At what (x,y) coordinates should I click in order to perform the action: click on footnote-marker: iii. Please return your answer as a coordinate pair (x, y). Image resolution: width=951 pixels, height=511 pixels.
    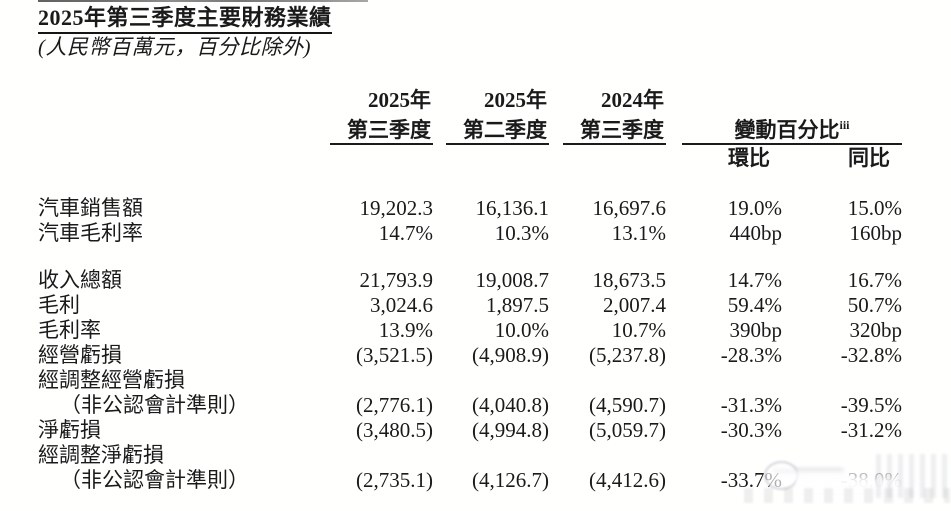
    Looking at the image, I should click on (844, 125).